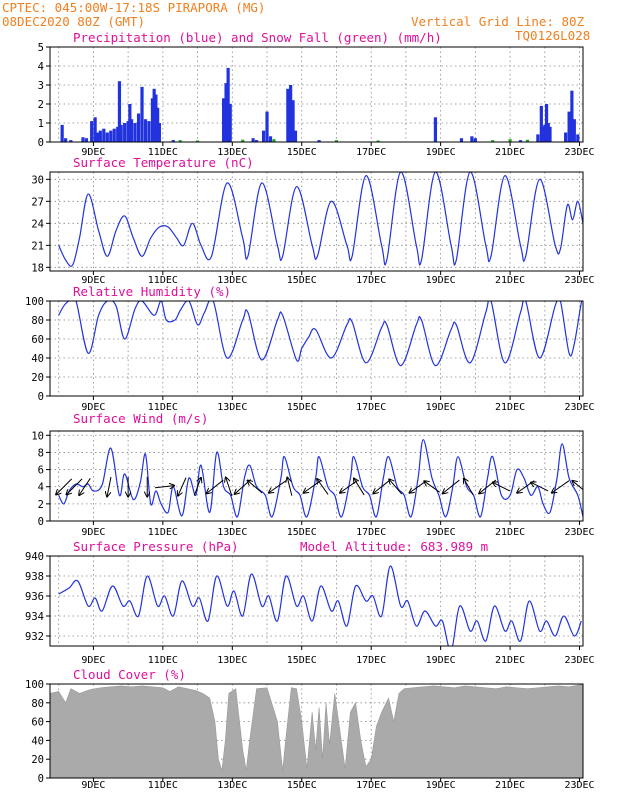 The height and width of the screenshot is (800, 618). I want to click on y-tick-label: 10, so click(37, 436).